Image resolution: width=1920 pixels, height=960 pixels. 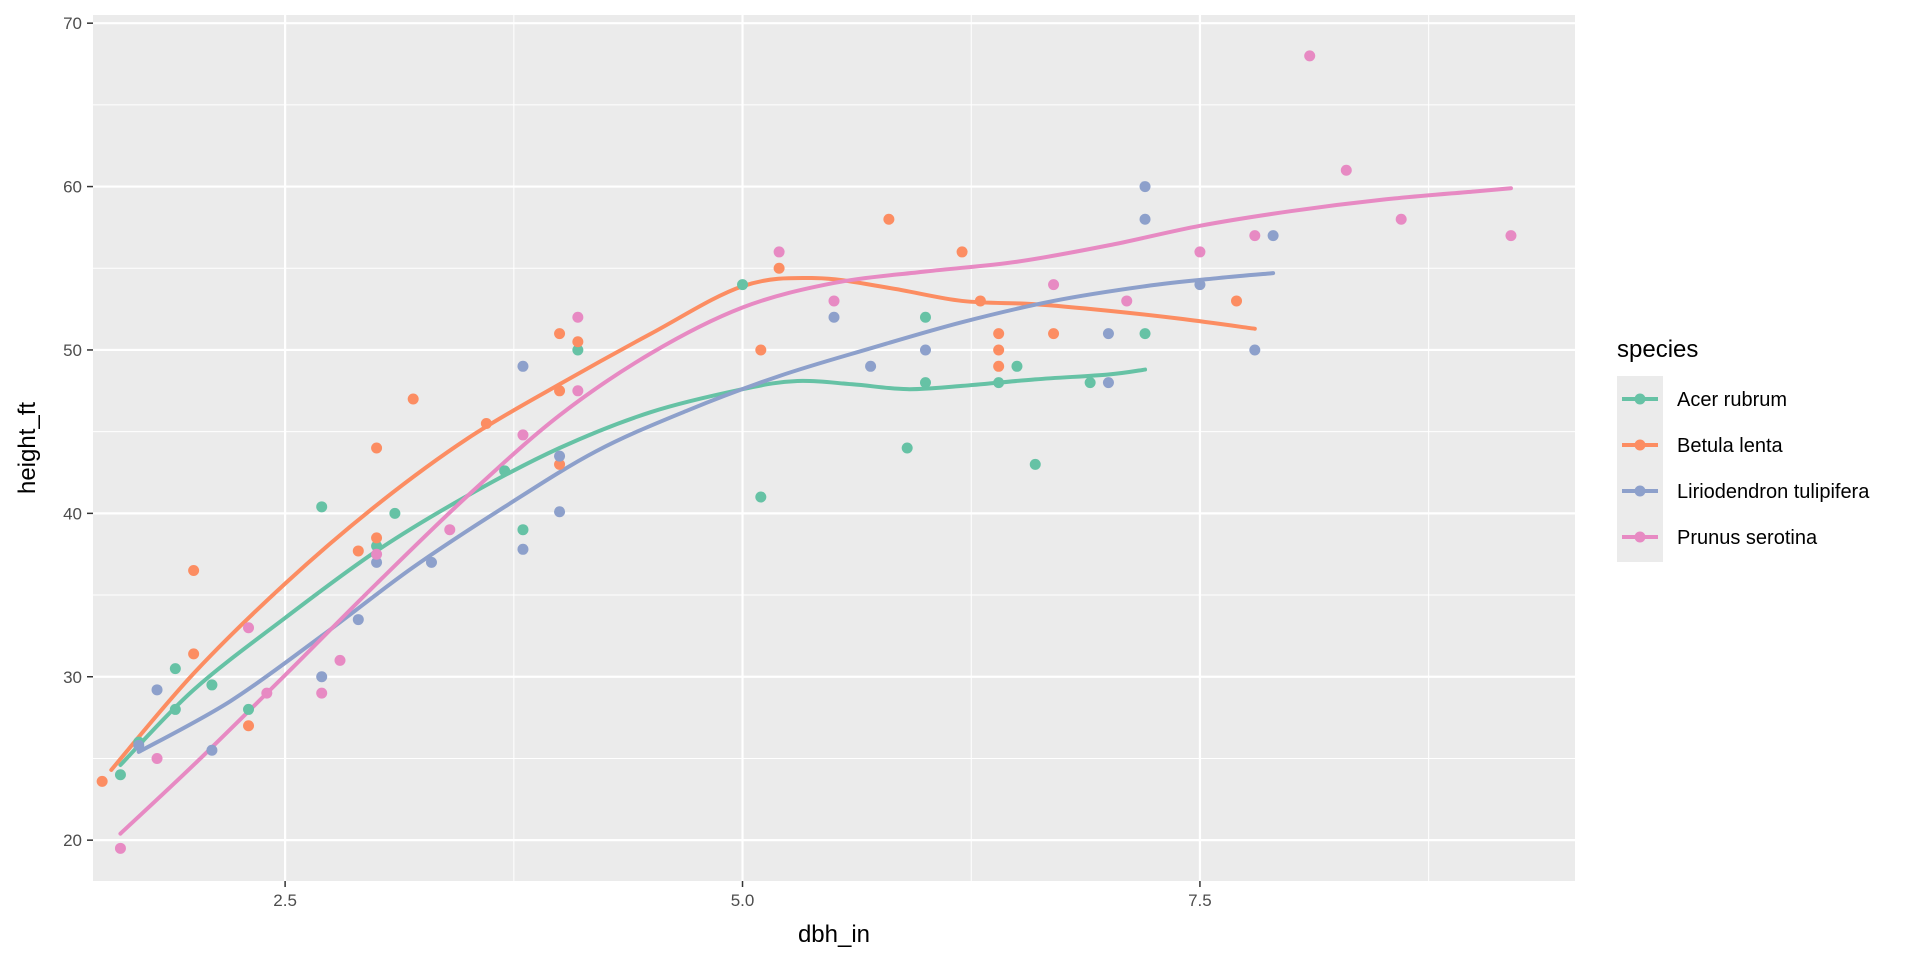 What do you see at coordinates (72, 350) in the screenshot?
I see `y-tick-label: 50` at bounding box center [72, 350].